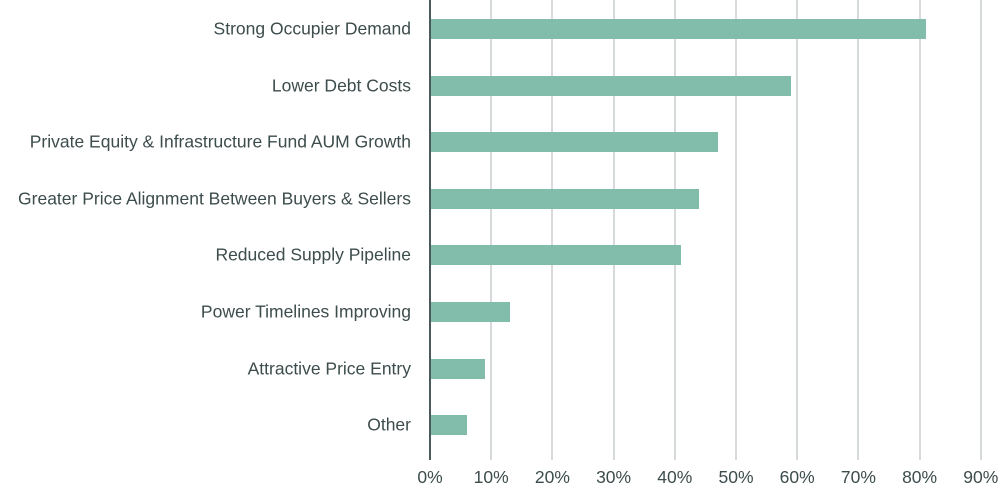  What do you see at coordinates (312, 28) in the screenshot?
I see `category-label: Strong Occupier Demand` at bounding box center [312, 28].